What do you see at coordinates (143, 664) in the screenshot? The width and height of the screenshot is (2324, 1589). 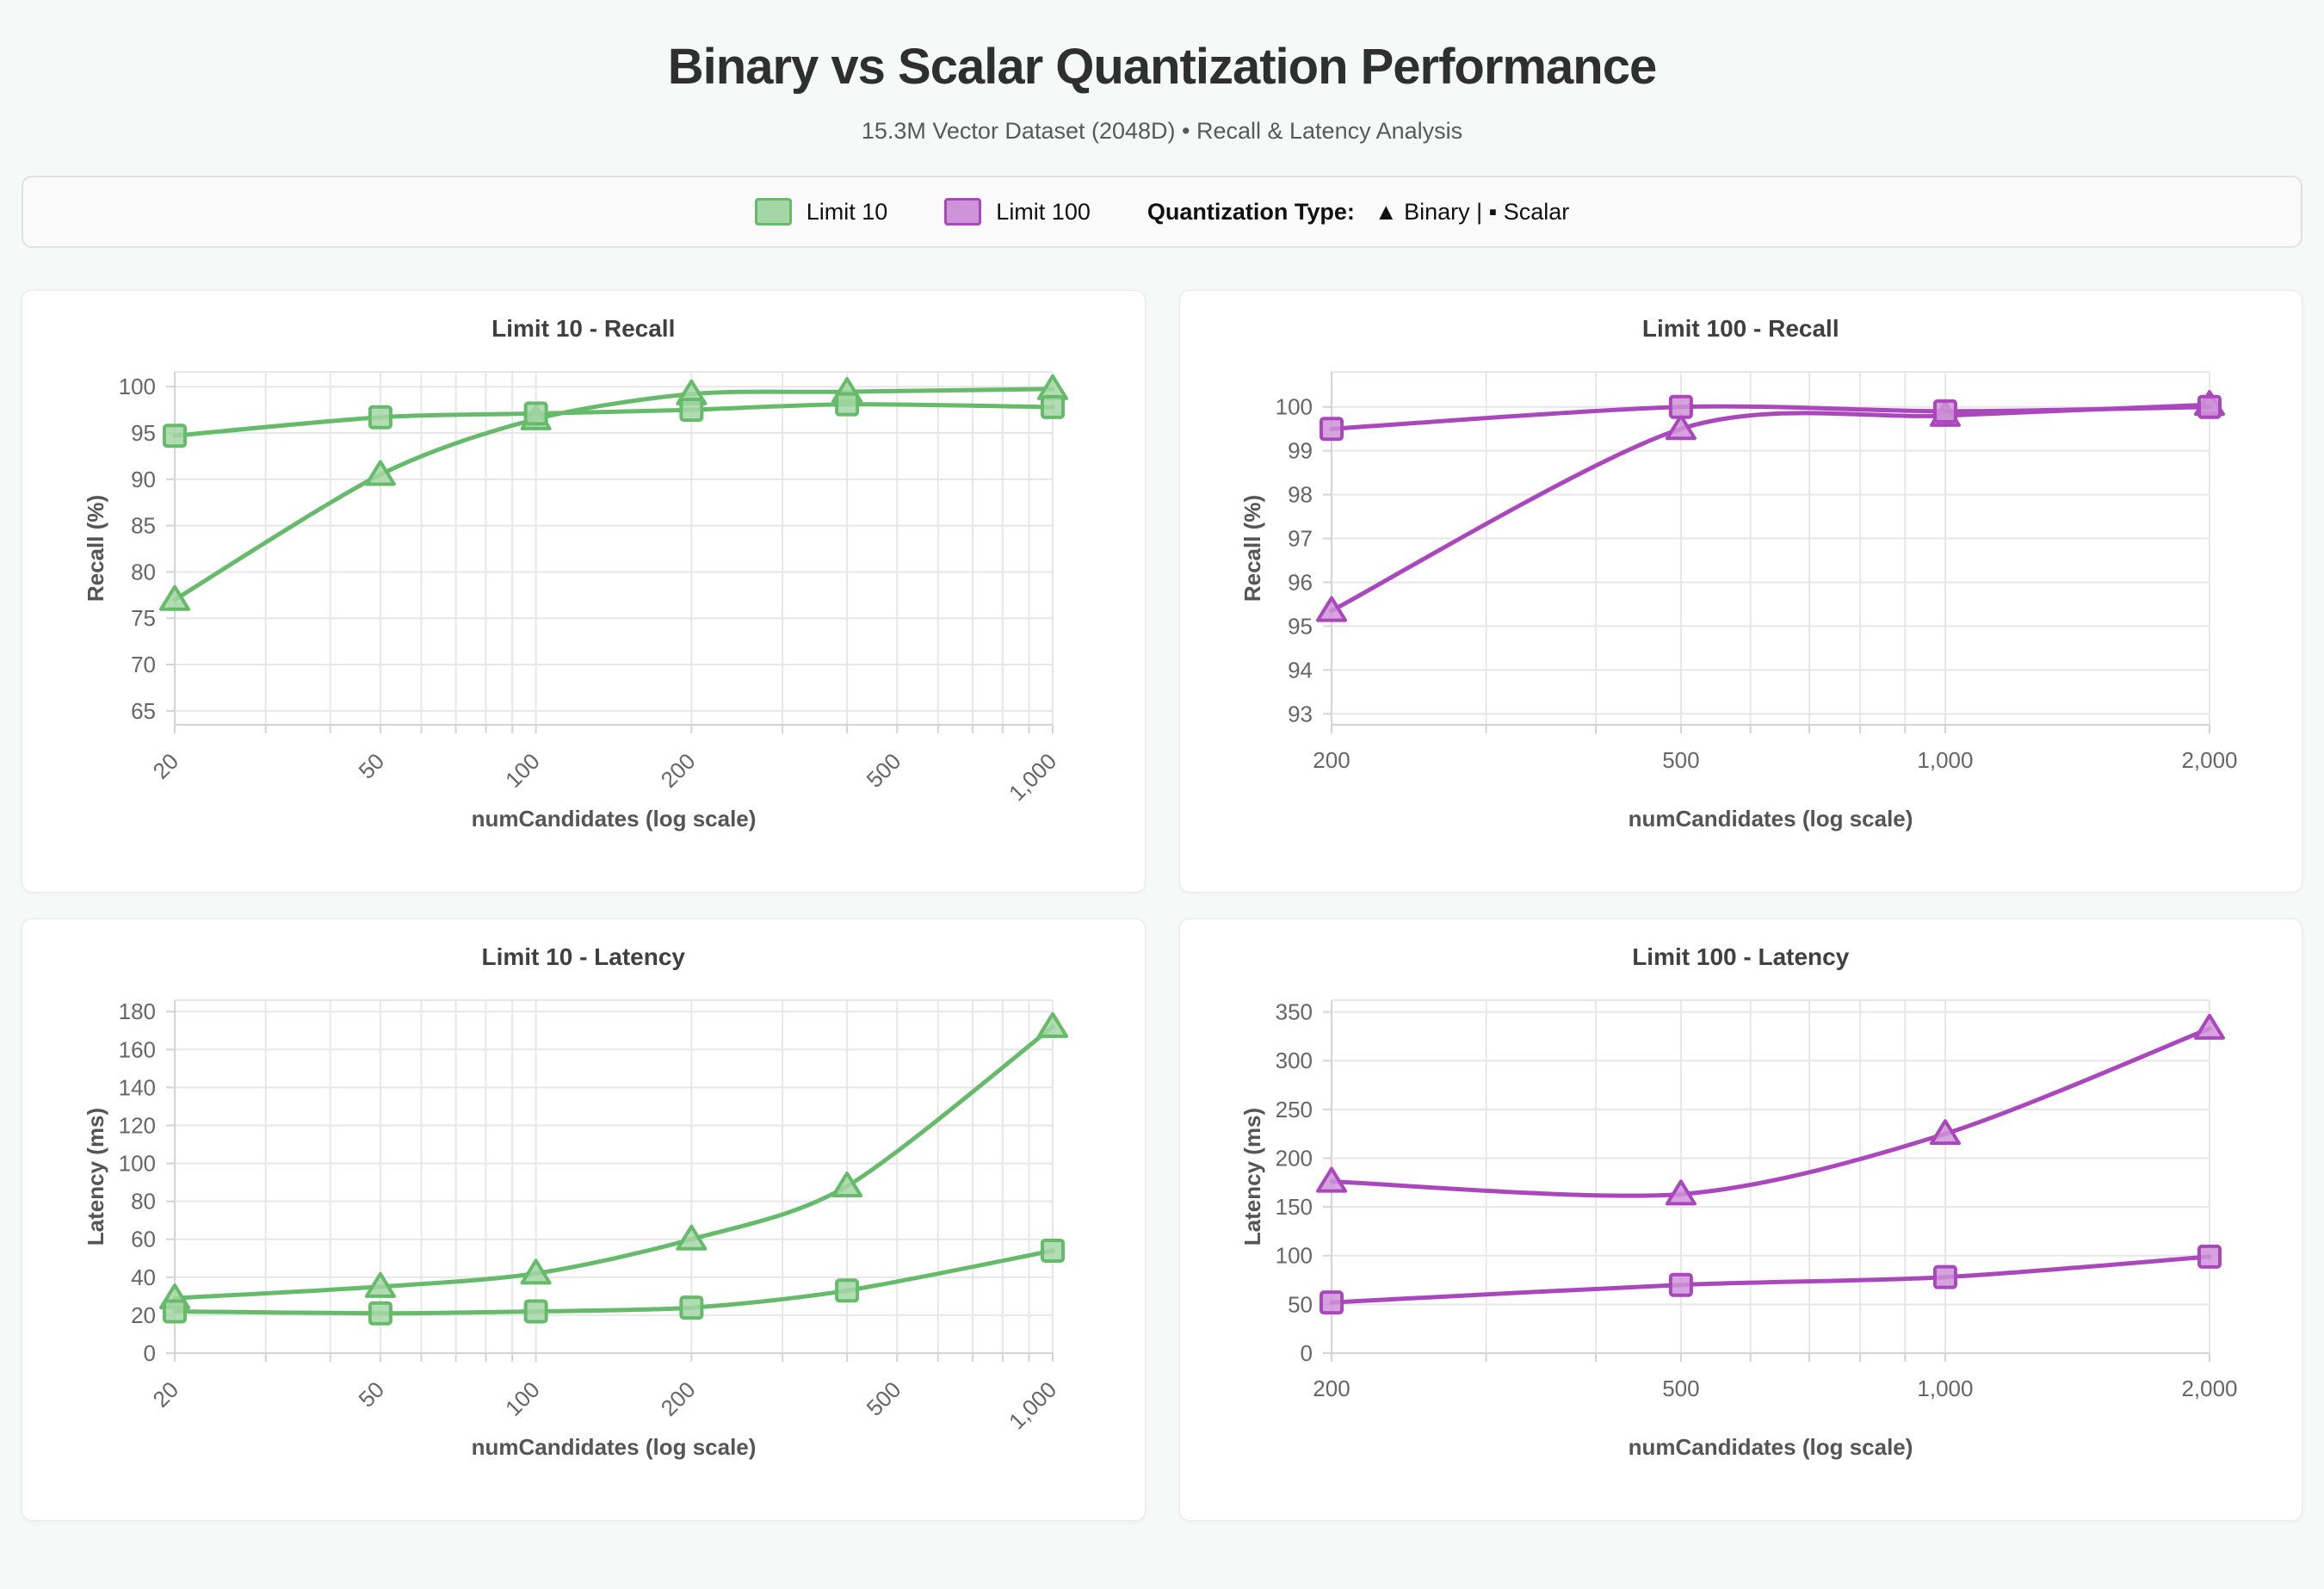 I see `y-tick-label: 70` at bounding box center [143, 664].